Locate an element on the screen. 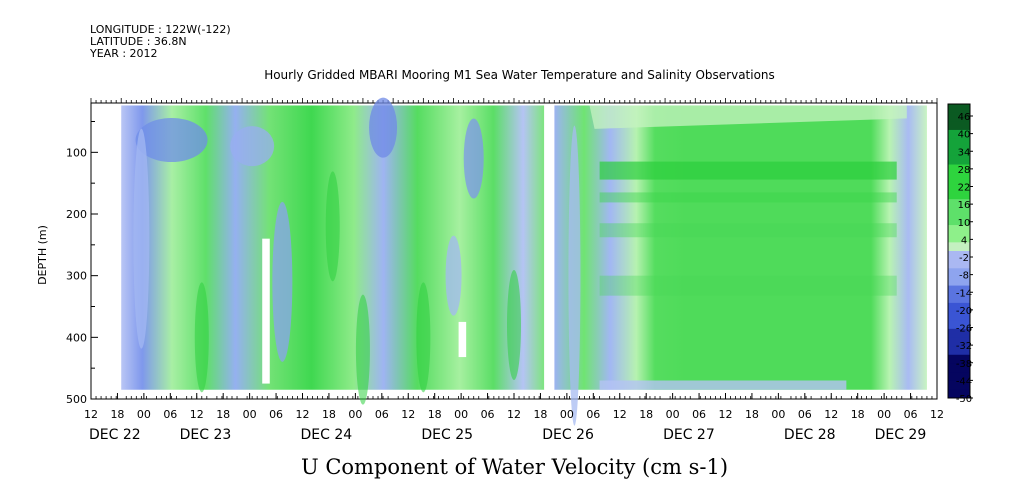 This screenshot has height=504, width=1009. colorbar-label: 22 is located at coordinates (964, 188).